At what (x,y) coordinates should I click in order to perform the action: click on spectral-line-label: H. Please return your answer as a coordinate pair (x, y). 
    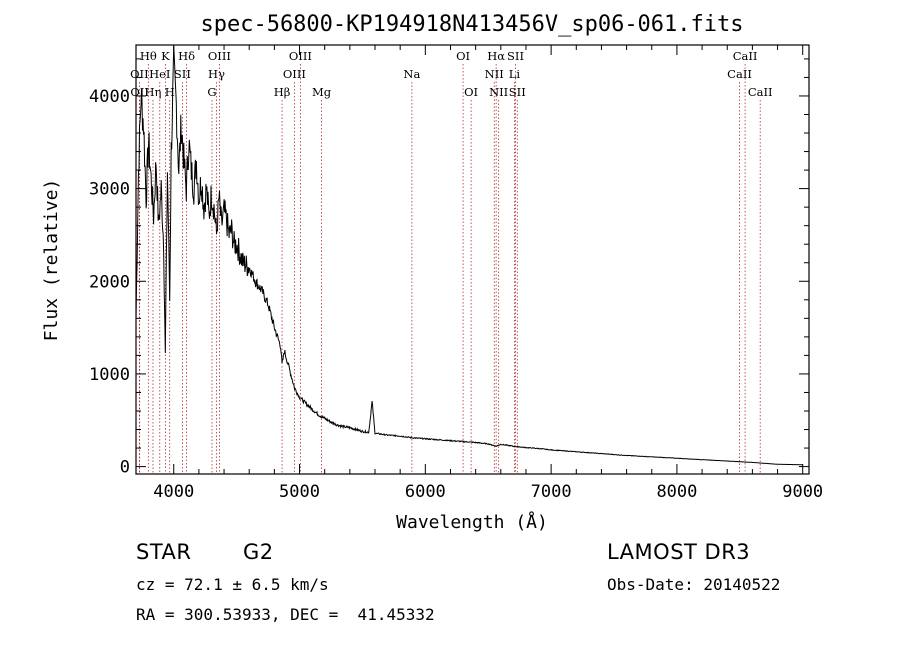
    Looking at the image, I should click on (170, 92).